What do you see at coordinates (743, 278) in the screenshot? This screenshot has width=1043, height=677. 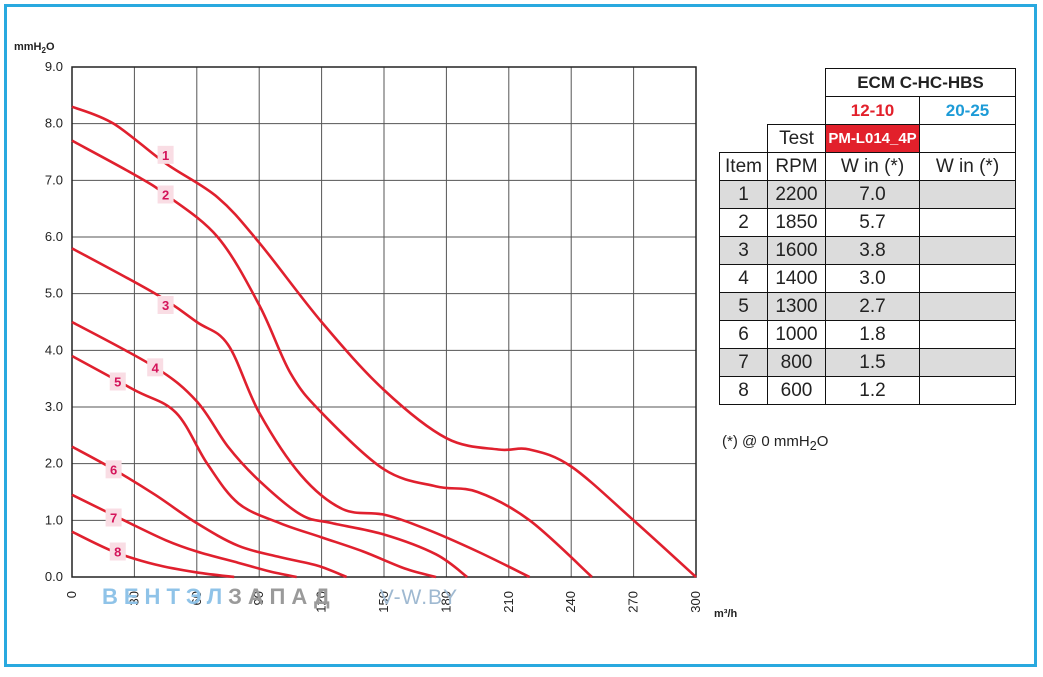 I see `cell-item: 4` at bounding box center [743, 278].